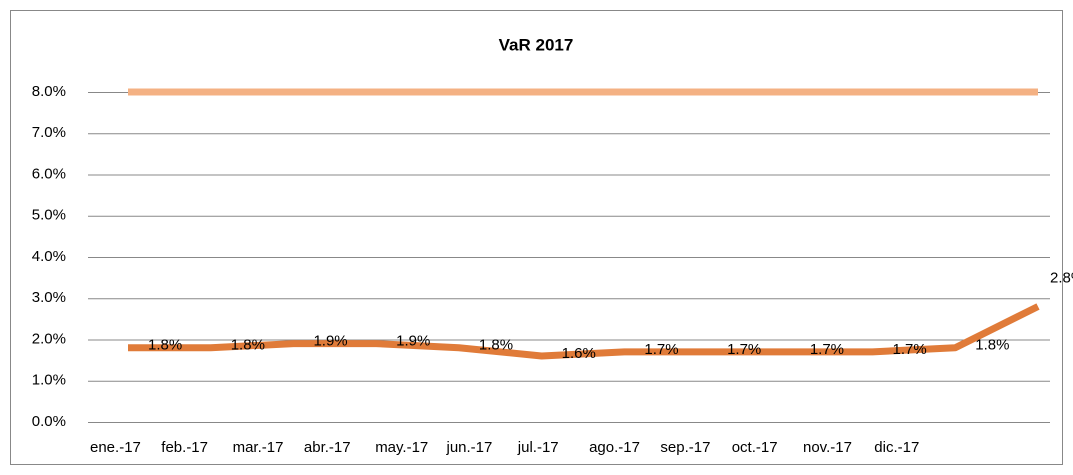 The width and height of the screenshot is (1073, 475). What do you see at coordinates (827, 447) in the screenshot?
I see `x-tick-label: nov.-17` at bounding box center [827, 447].